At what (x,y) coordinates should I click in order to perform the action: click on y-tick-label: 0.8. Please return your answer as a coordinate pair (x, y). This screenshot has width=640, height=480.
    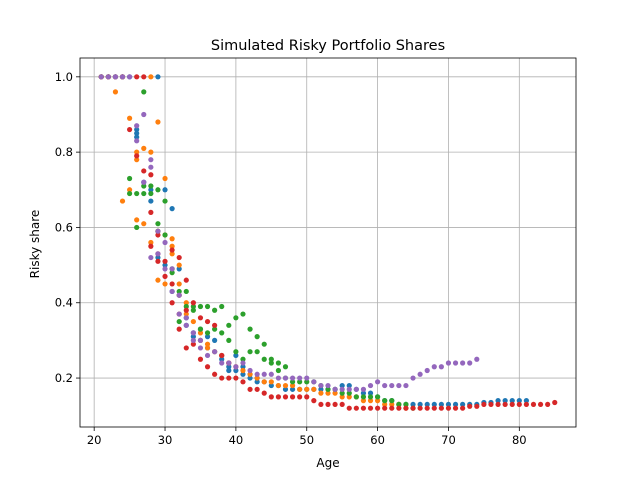
    Looking at the image, I should click on (64, 152).